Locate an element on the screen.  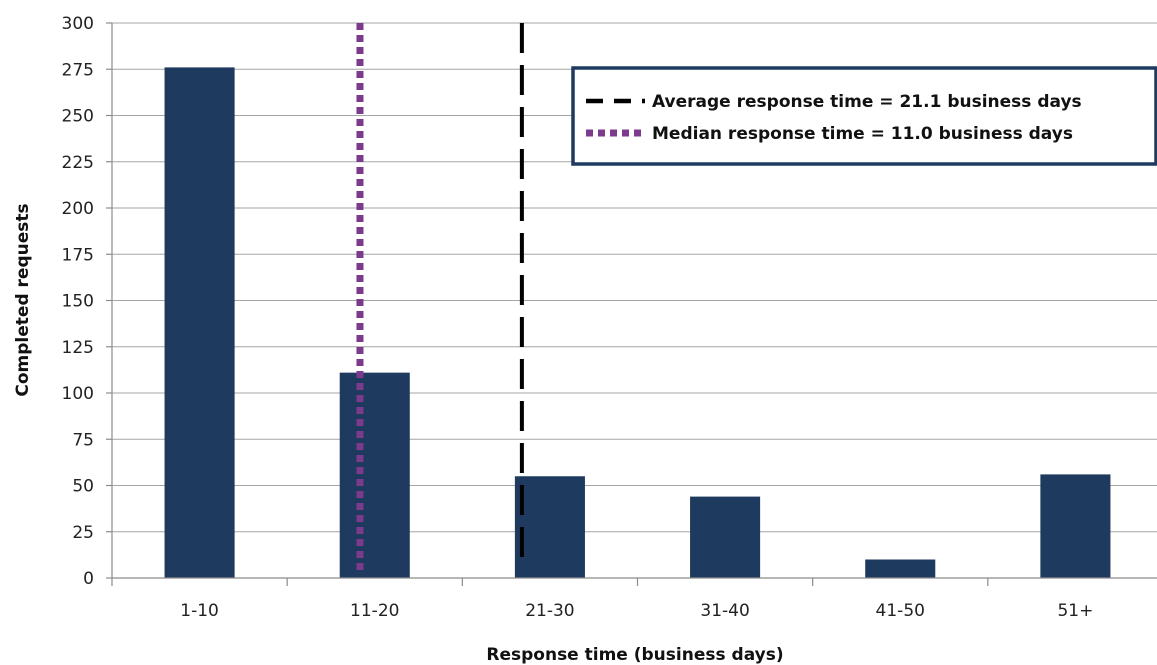
y-tick-label: 200 is located at coordinates (78, 209).